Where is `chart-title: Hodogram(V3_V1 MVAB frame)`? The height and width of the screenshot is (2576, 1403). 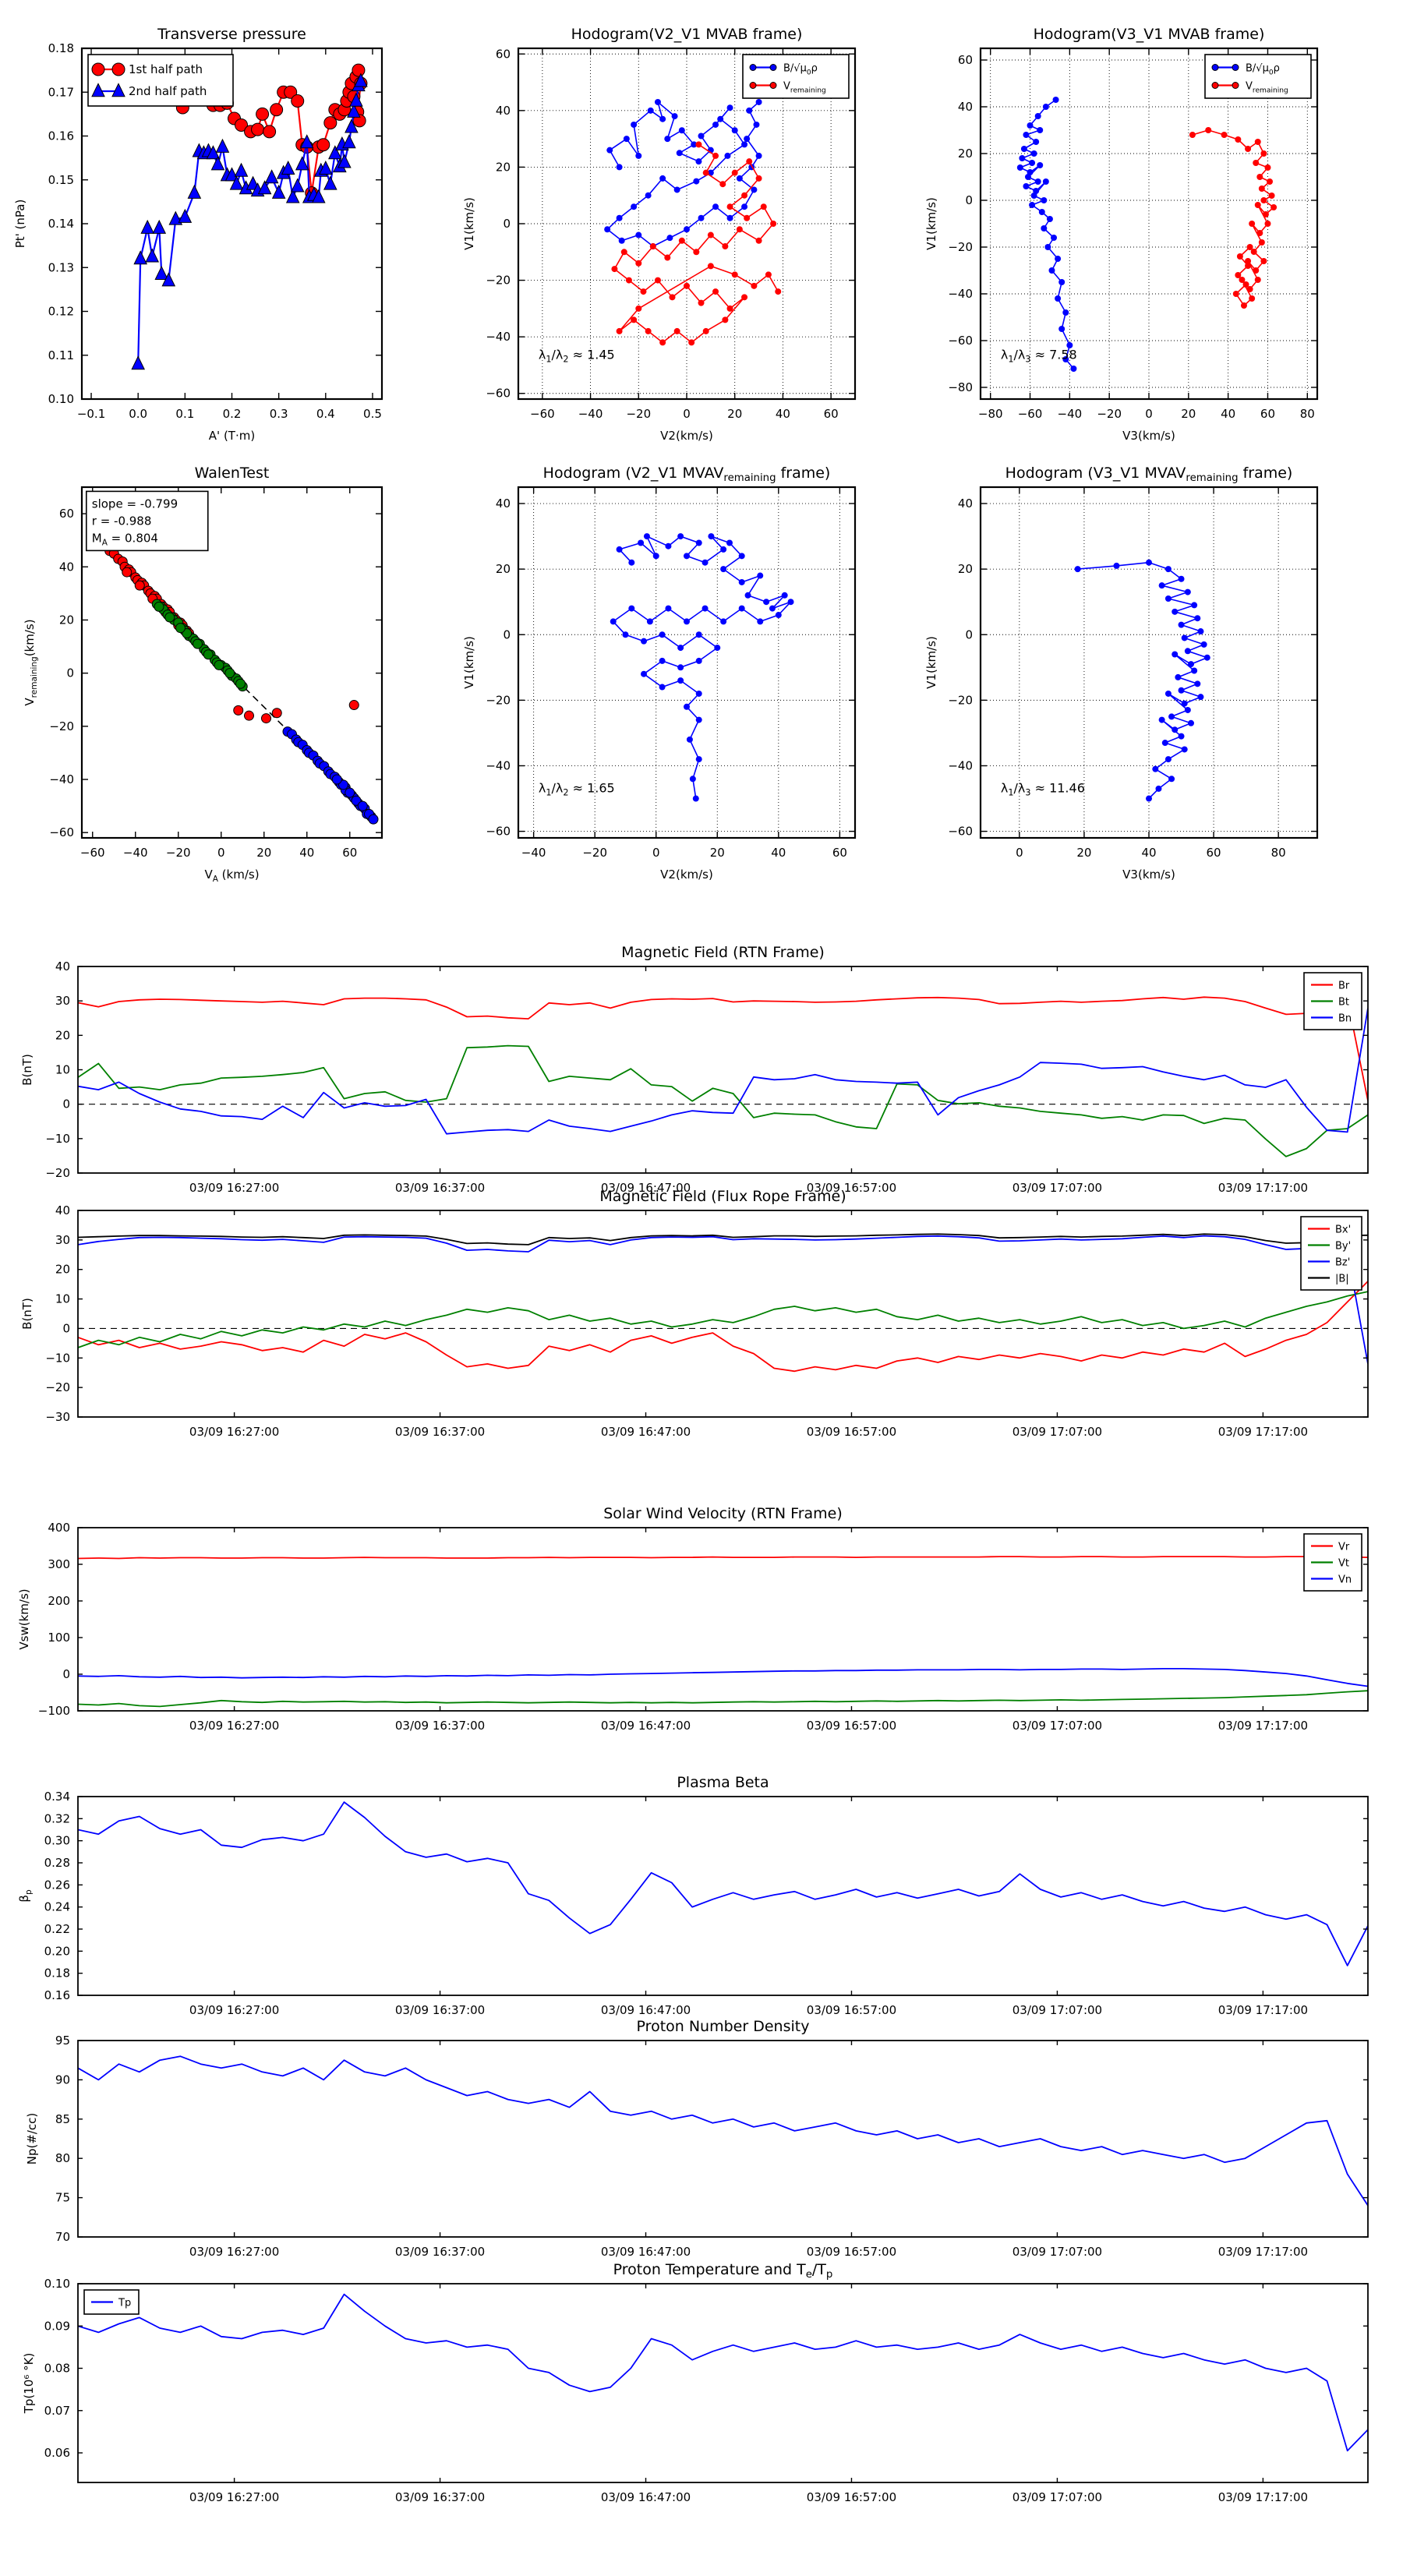 chart-title: Hodogram(V3_V1 MVAB frame) is located at coordinates (1149, 34).